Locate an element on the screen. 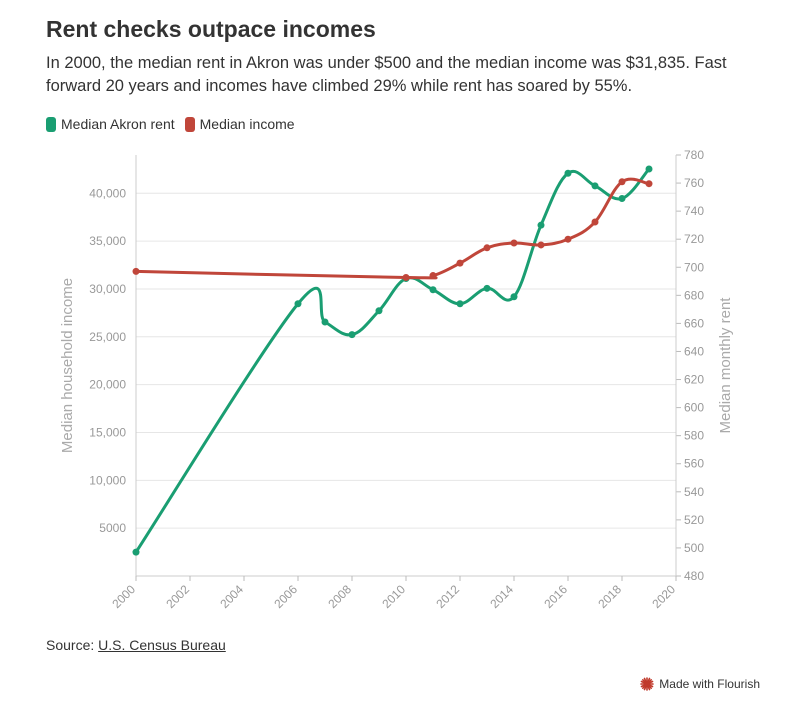 This screenshot has height=713, width=787. y-left-tick-label: 15,000 is located at coordinates (107, 432).